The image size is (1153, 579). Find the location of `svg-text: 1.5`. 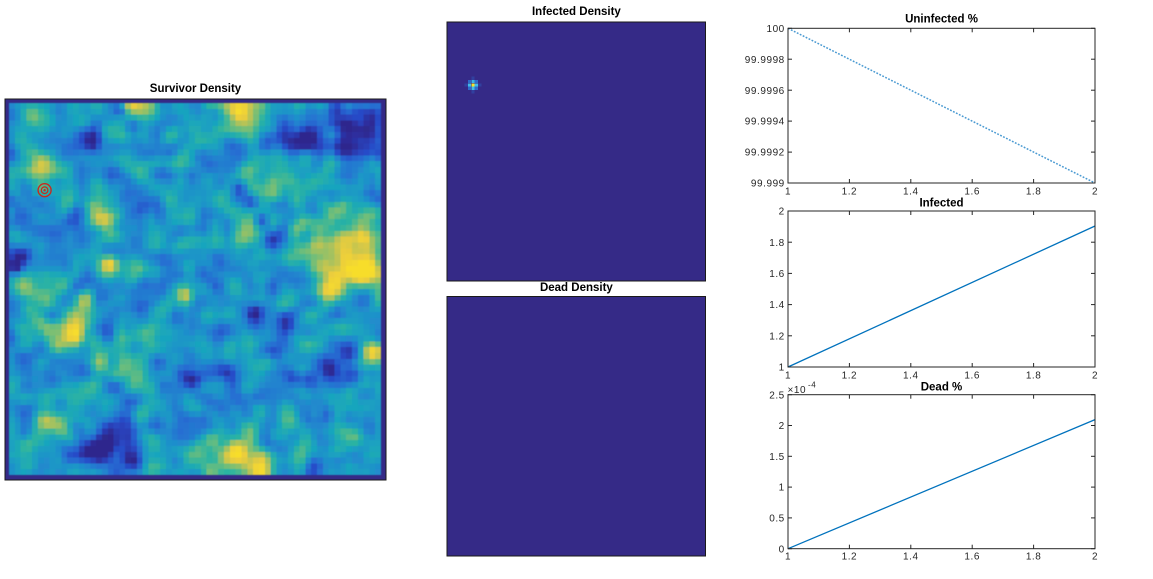

svg-text: 1.5 is located at coordinates (777, 457).